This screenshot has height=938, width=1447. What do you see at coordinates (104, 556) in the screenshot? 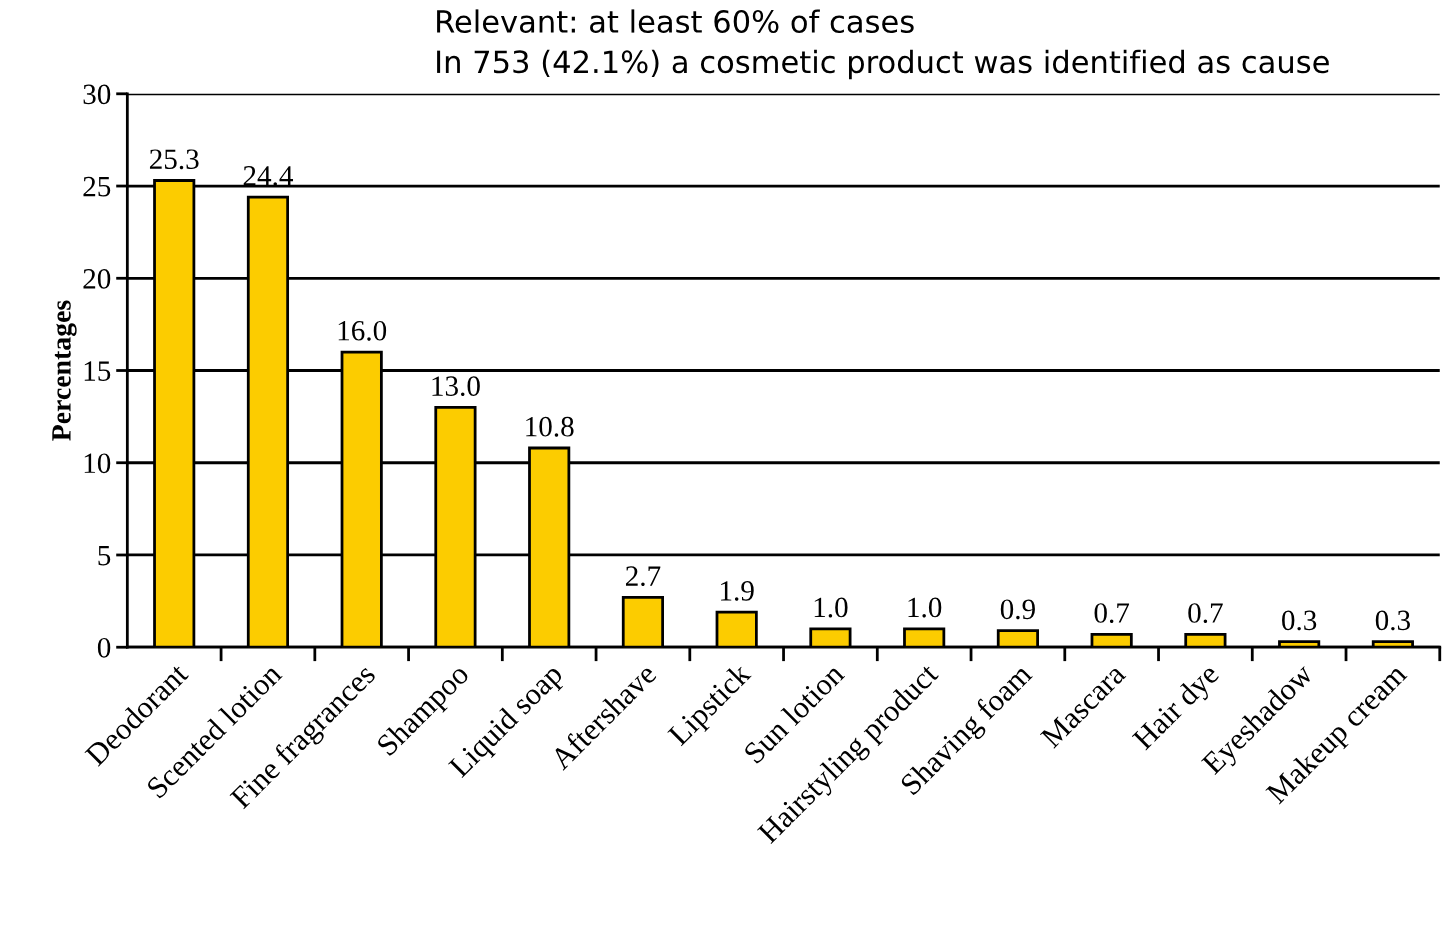
I see `y-tick-label: 5` at bounding box center [104, 556].